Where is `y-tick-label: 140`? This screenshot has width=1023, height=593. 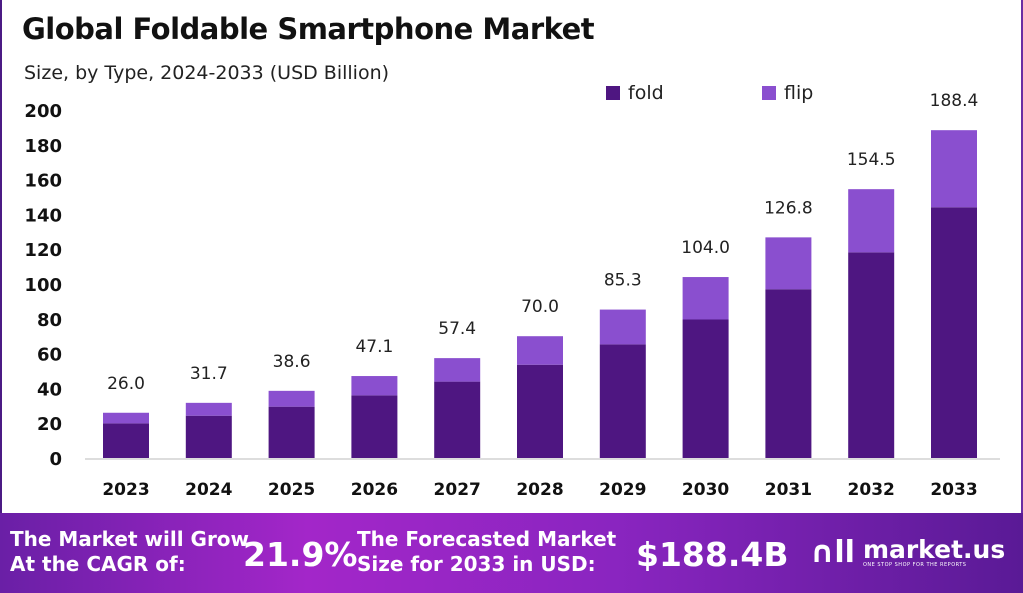
y-tick-label: 140 is located at coordinates (43, 215).